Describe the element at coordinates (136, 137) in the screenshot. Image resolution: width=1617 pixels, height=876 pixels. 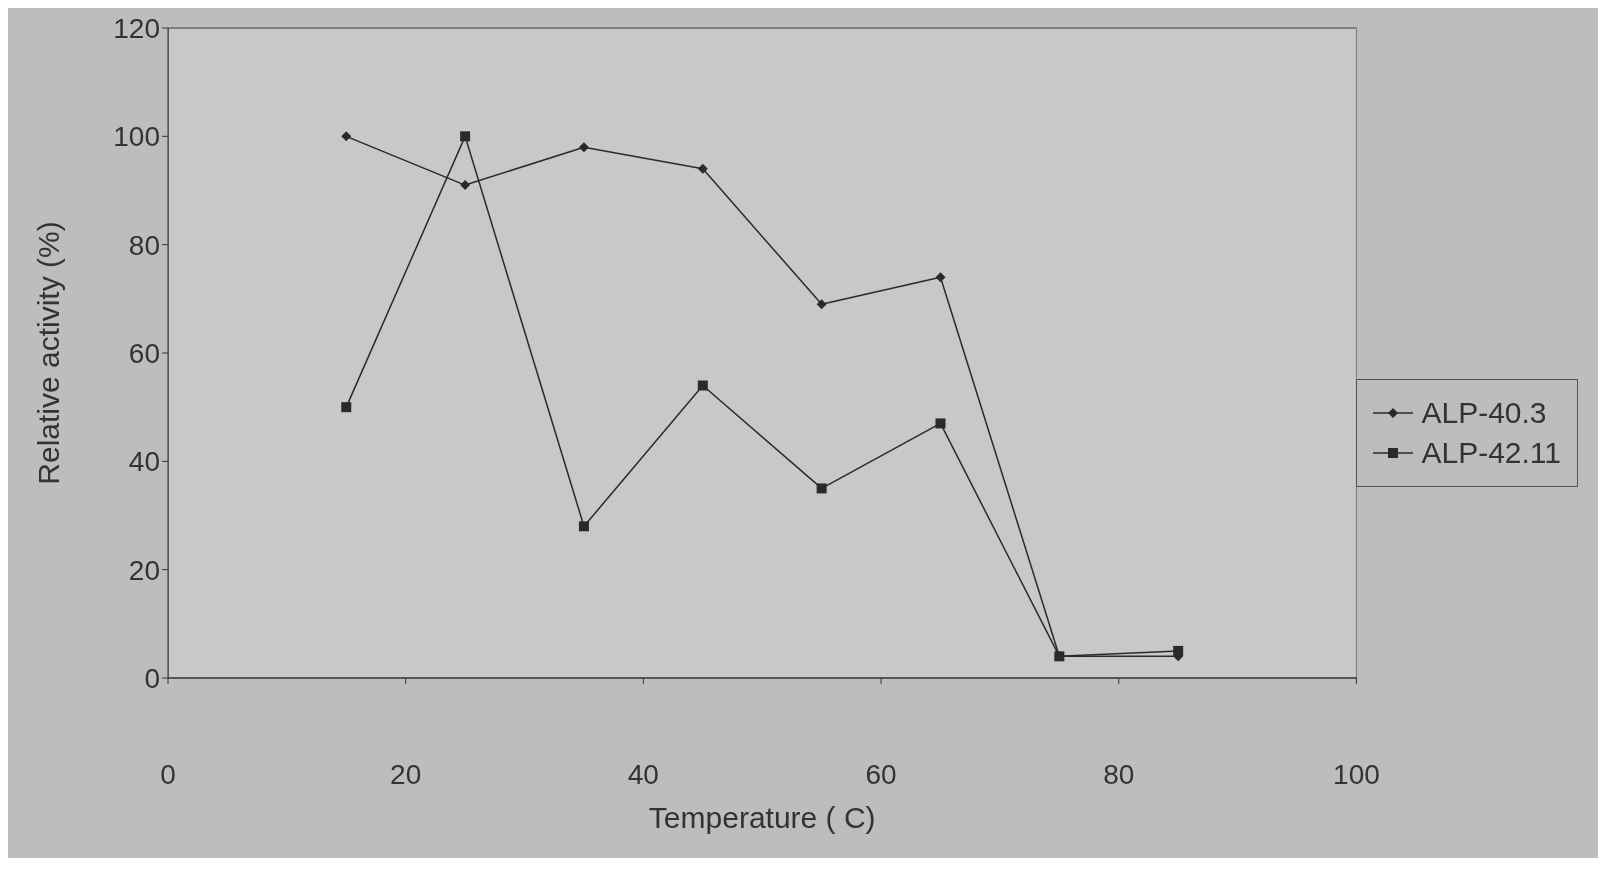
I see `y-tick-label: 100` at that location.